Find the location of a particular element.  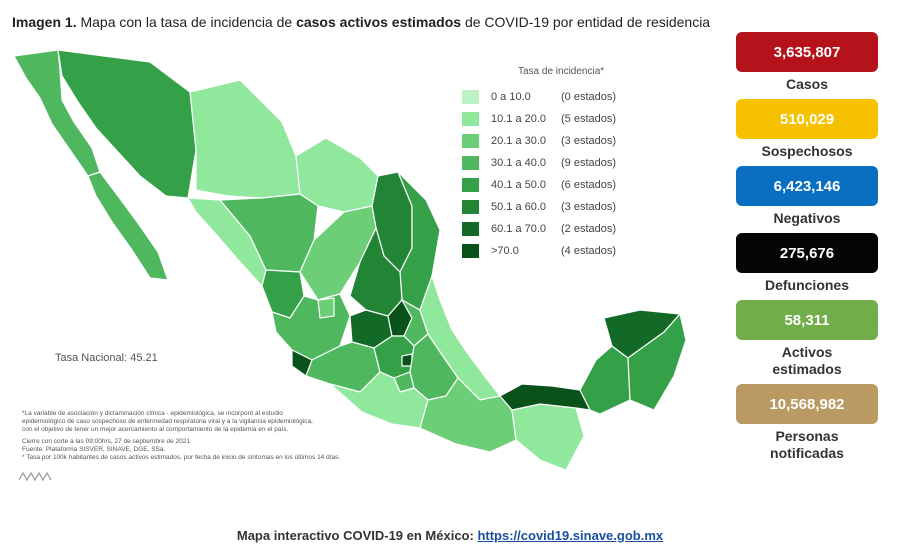

stat-value: 3,635,807 is located at coordinates (807, 52).